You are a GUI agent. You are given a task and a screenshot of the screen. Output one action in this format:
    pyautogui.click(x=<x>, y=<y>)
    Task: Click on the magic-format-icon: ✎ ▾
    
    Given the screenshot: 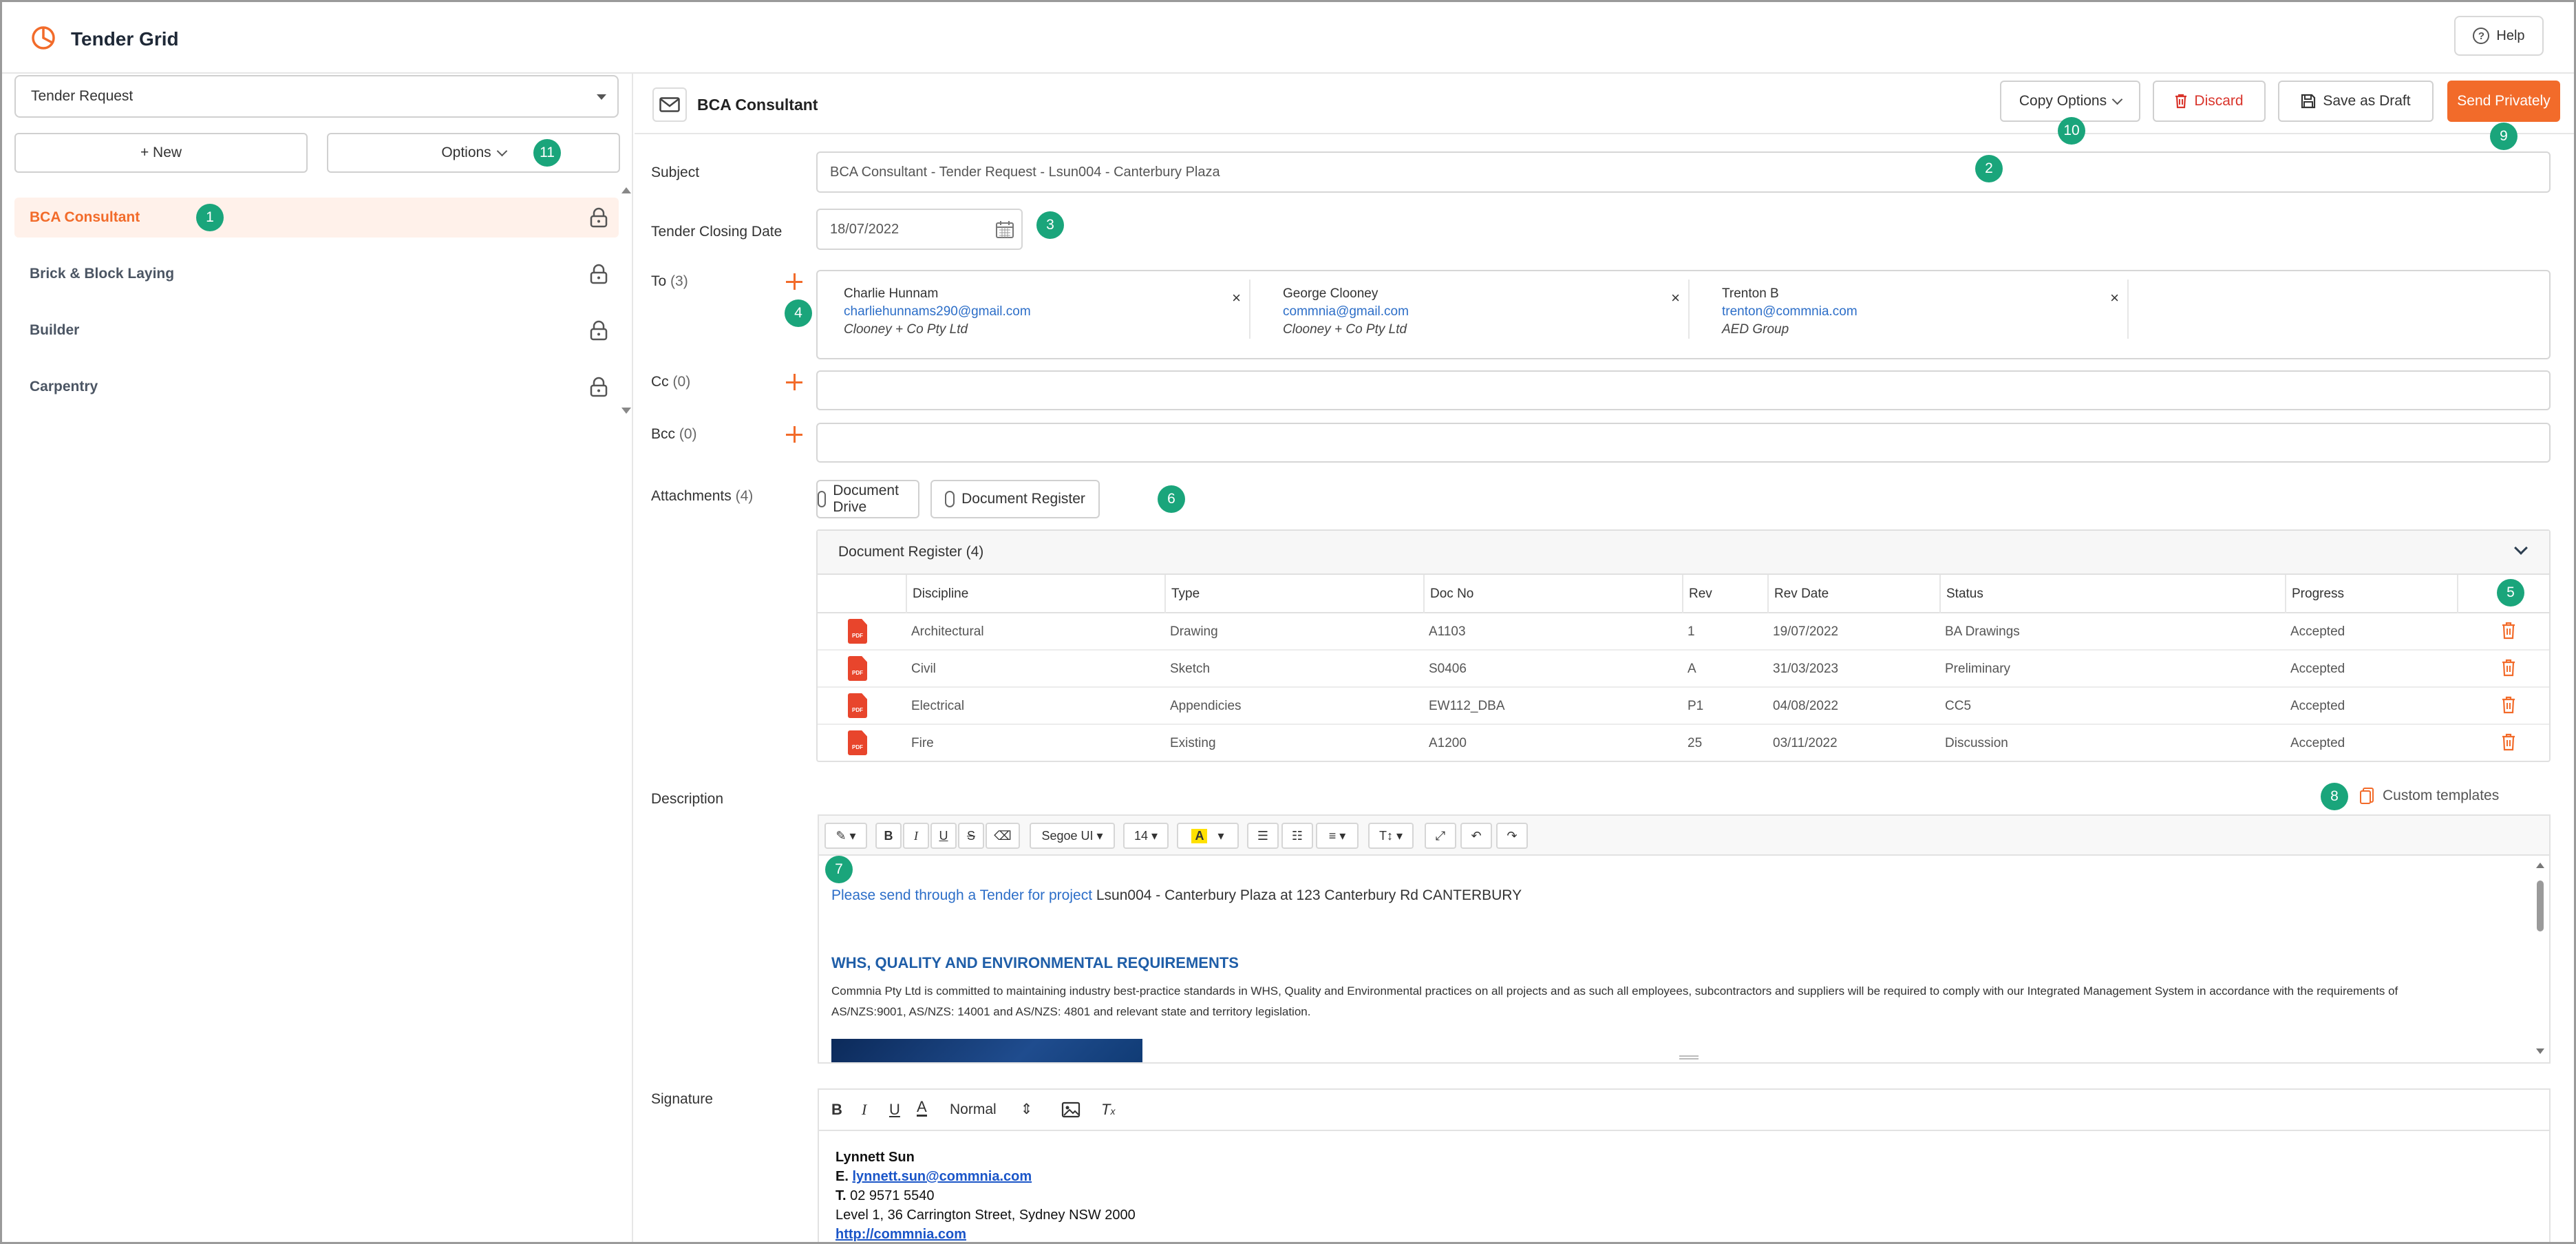 What is the action you would take?
    pyautogui.click(x=845, y=836)
    